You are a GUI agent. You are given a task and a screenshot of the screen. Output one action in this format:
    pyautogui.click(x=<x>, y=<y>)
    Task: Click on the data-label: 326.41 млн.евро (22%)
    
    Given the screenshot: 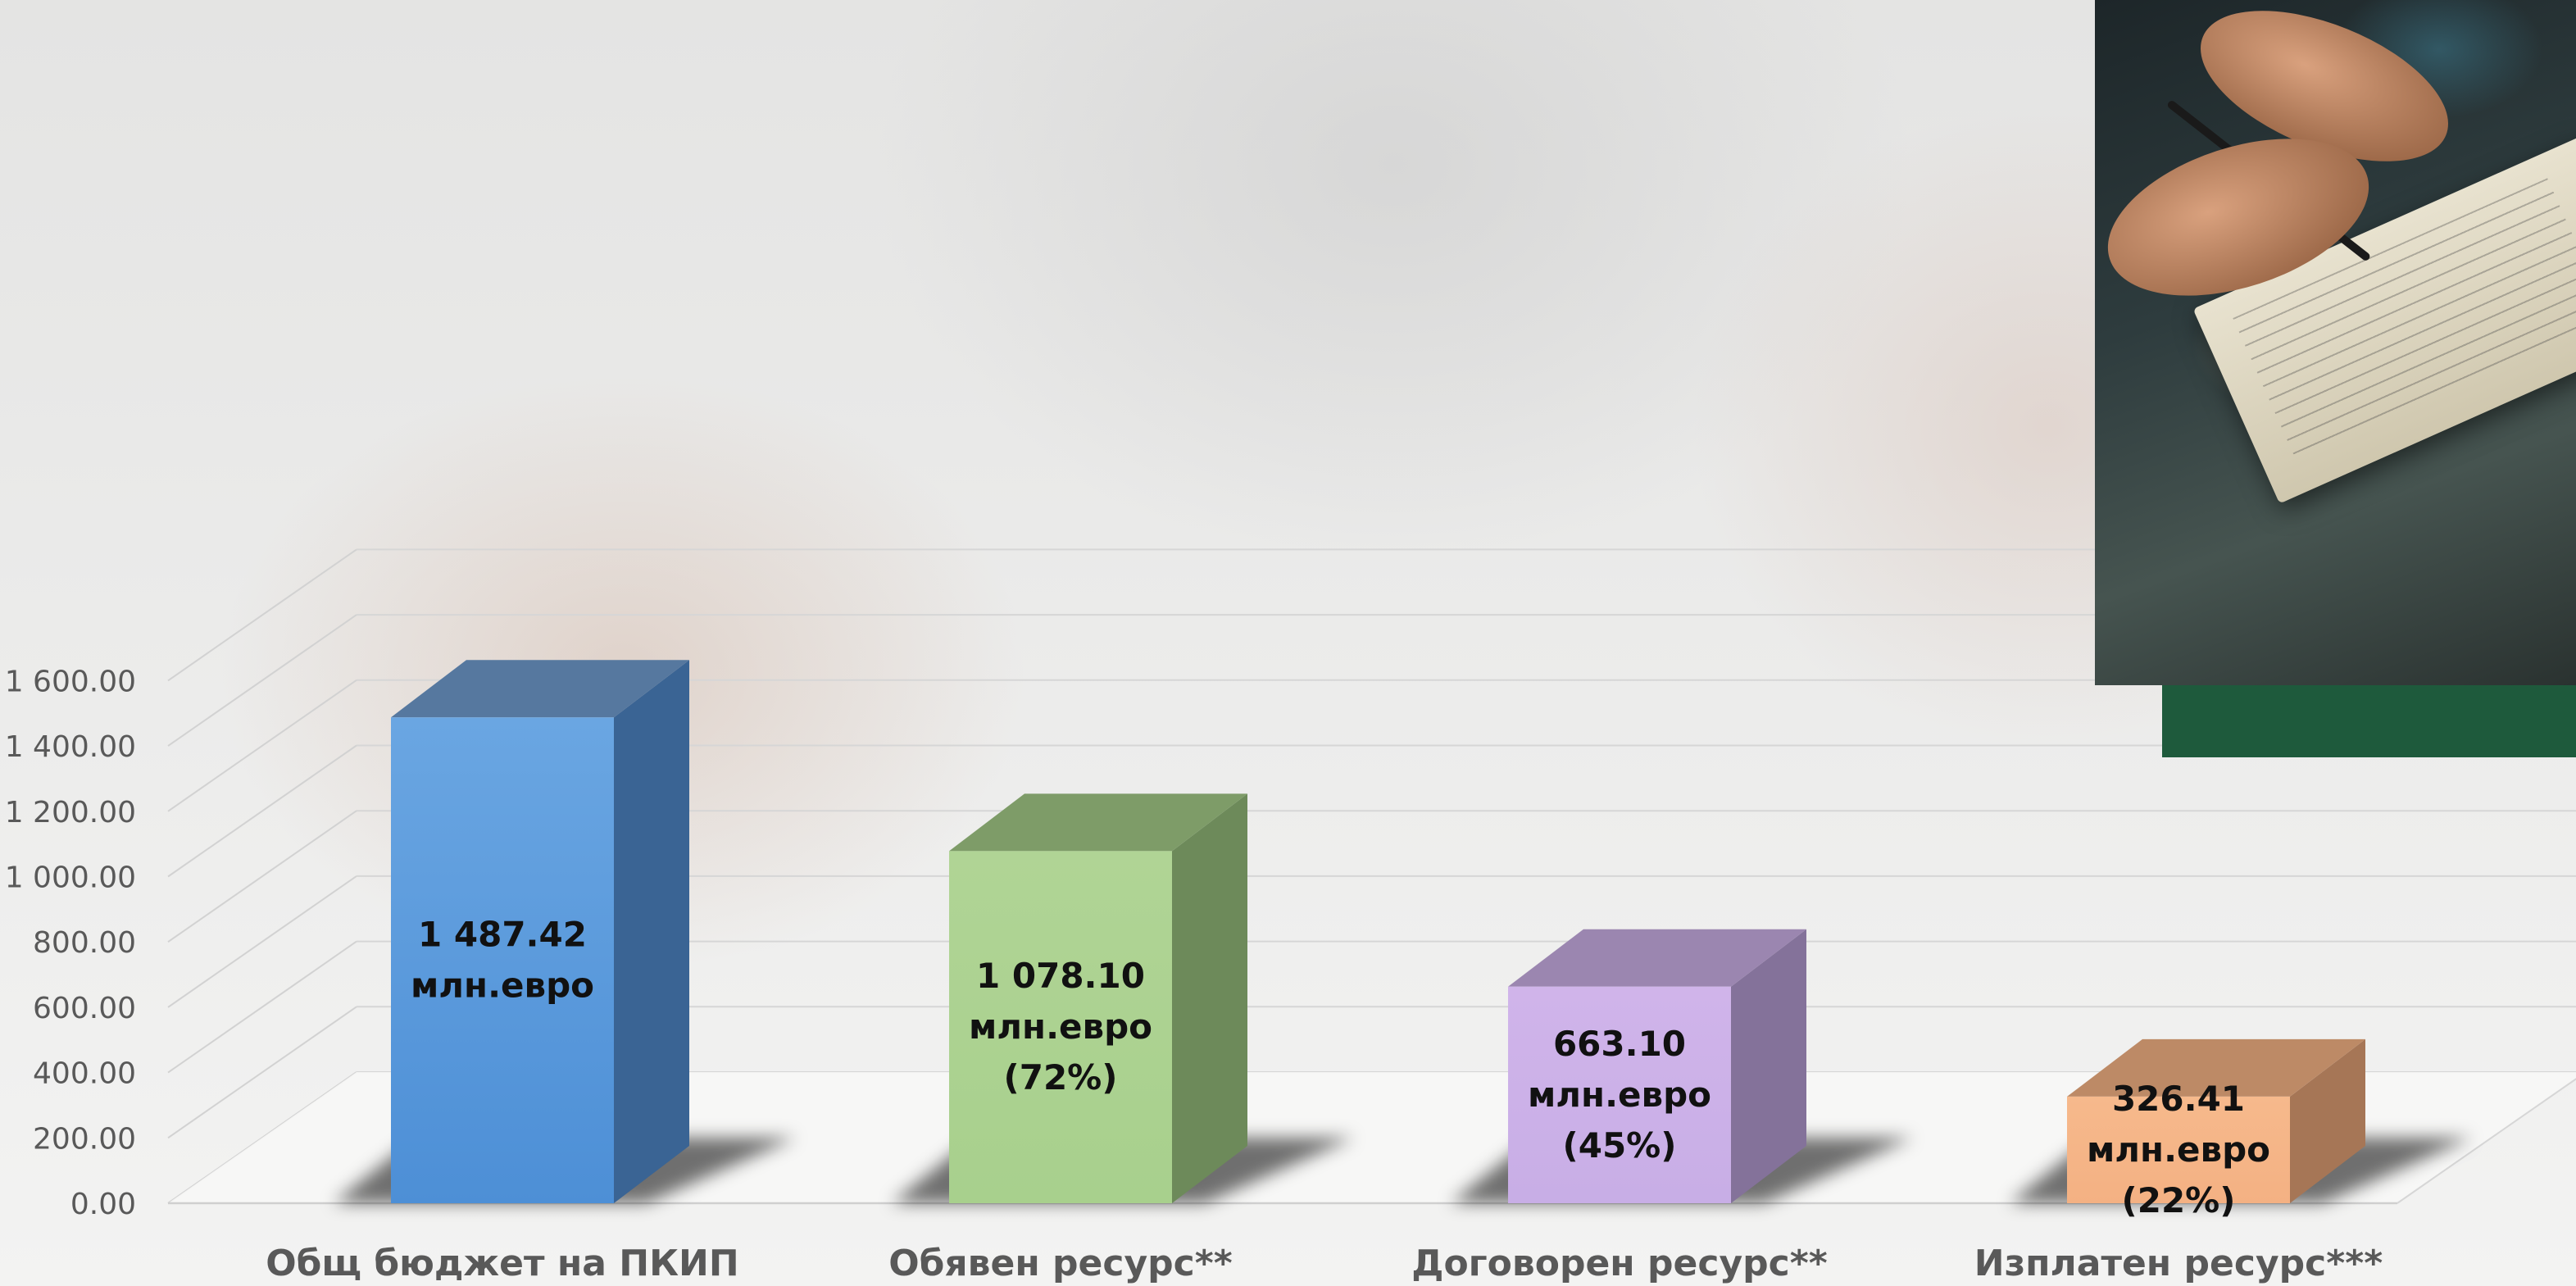 What is the action you would take?
    pyautogui.click(x=2178, y=1149)
    